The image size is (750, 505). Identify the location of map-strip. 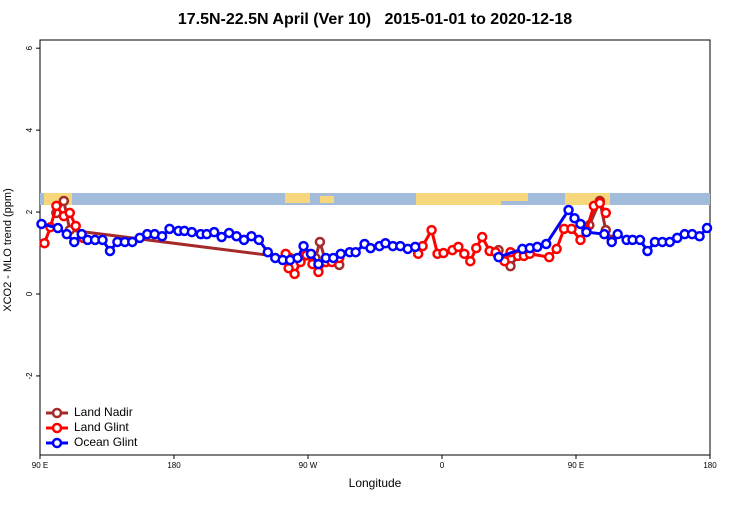
(375, 199).